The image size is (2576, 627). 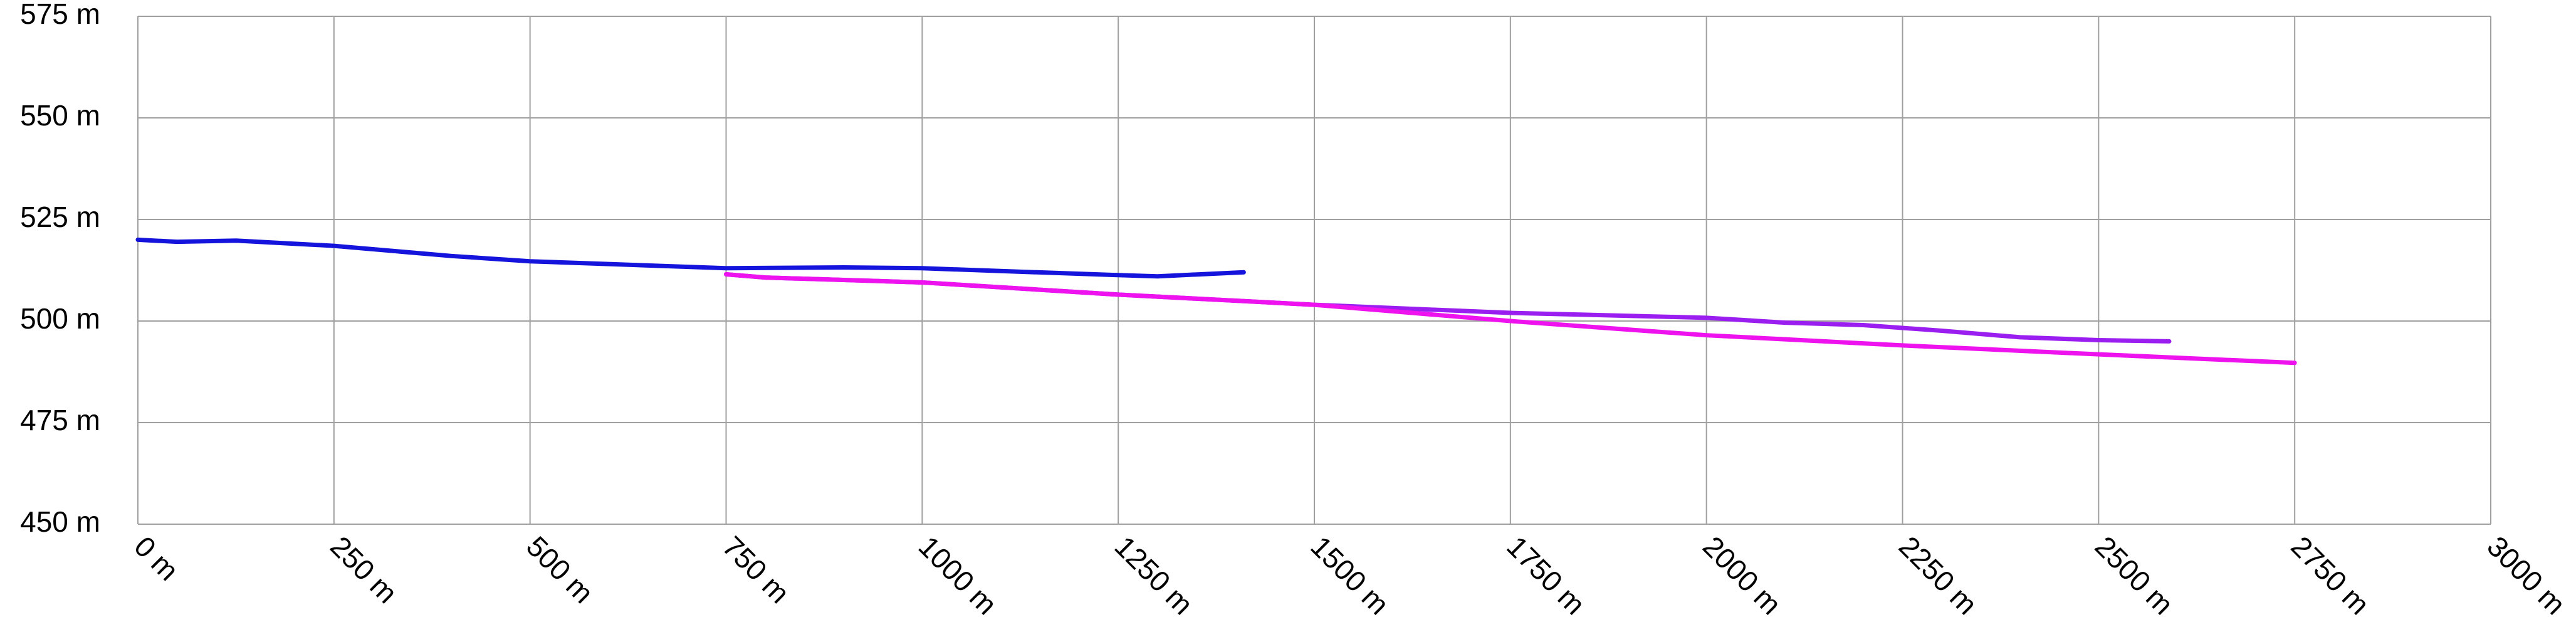 I want to click on x-tick-label: 1500 m, so click(x=1349, y=575).